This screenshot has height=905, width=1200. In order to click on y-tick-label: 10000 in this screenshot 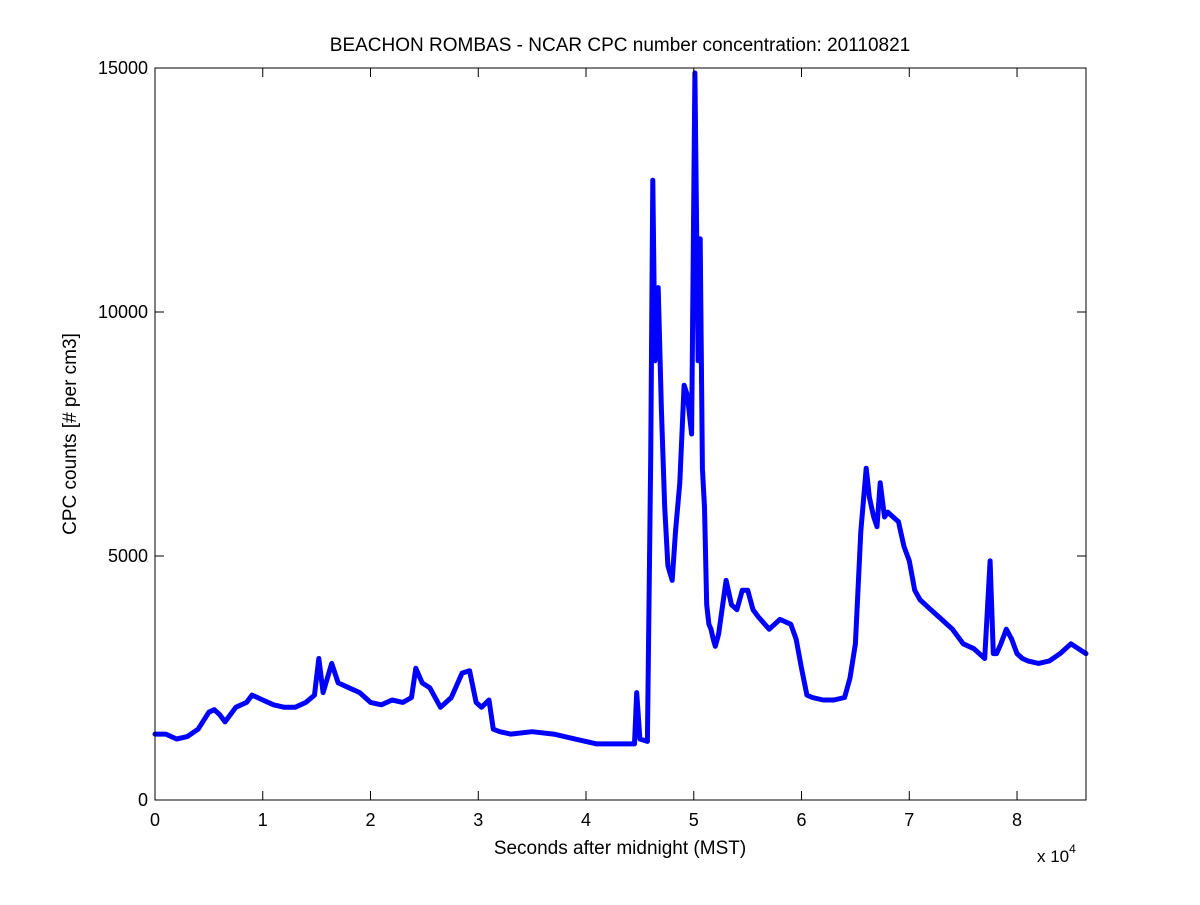, I will do `click(123, 312)`.